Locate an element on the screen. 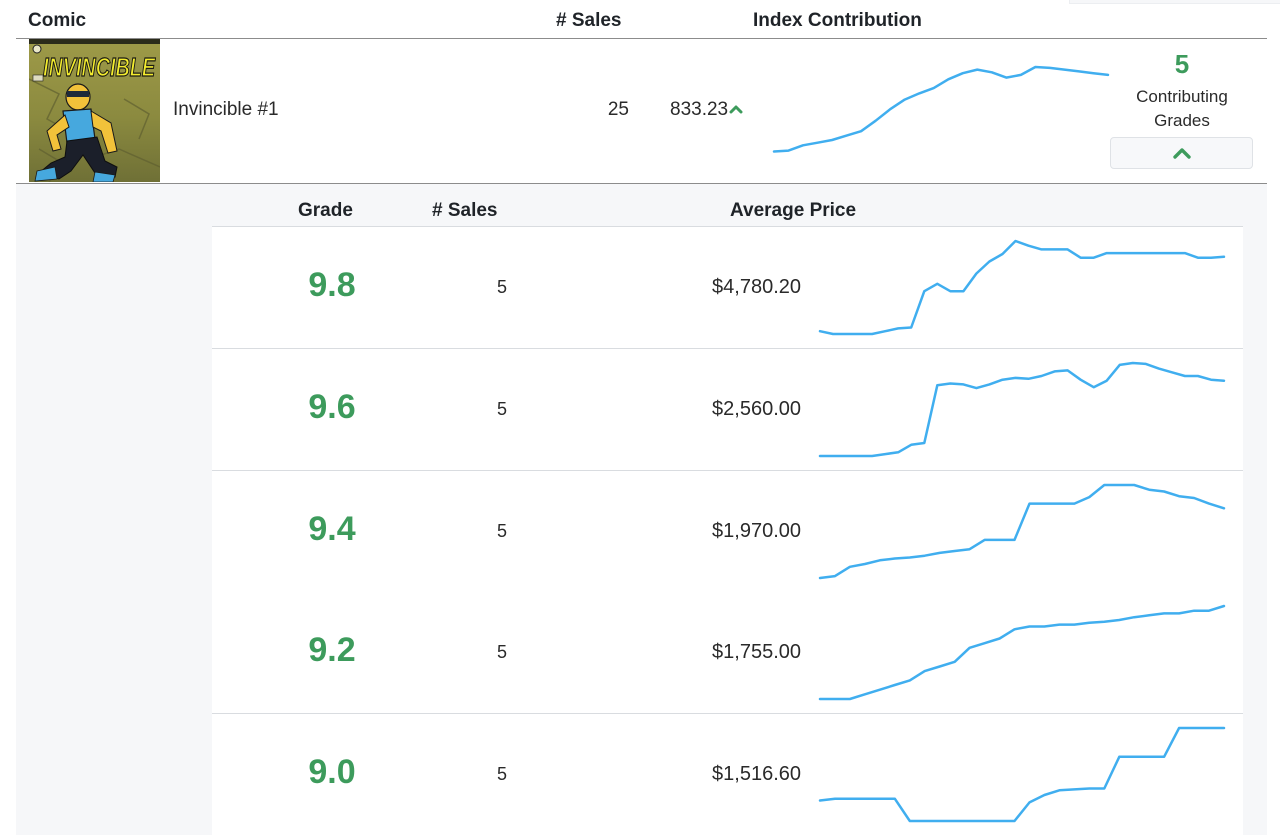 This screenshot has height=835, width=1280. grade-row: 9.8 5 $4,780.20 is located at coordinates (727, 288).